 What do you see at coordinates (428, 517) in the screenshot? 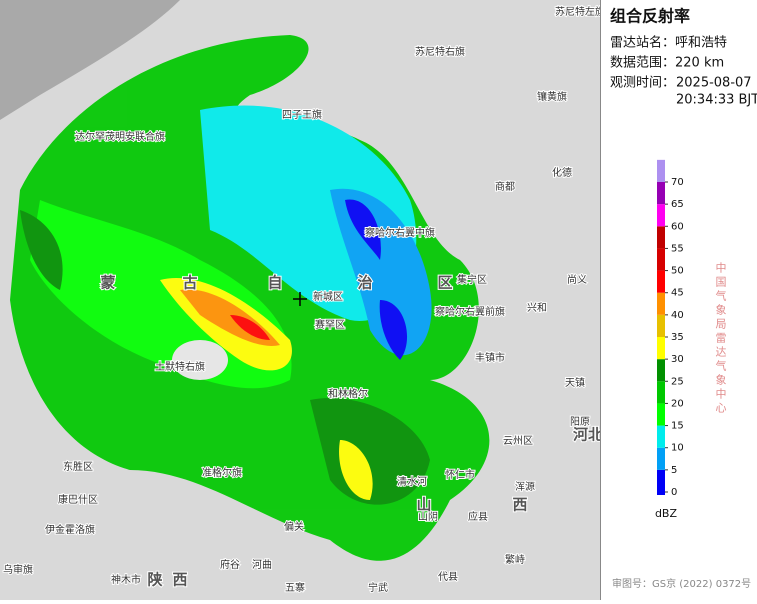
I see `place-label: 山阴` at bounding box center [428, 517].